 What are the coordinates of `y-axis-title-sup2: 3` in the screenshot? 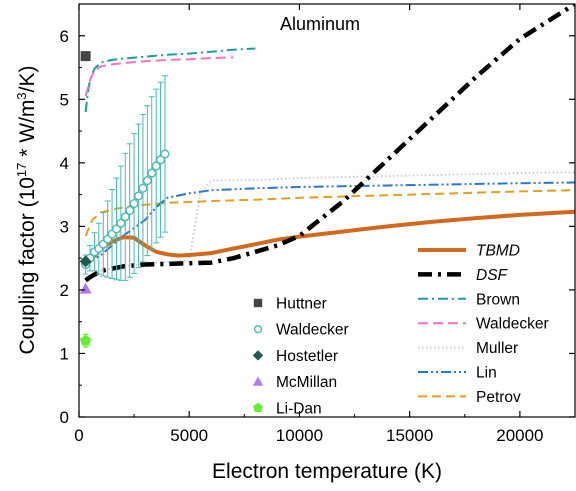 It's located at (21, 95).